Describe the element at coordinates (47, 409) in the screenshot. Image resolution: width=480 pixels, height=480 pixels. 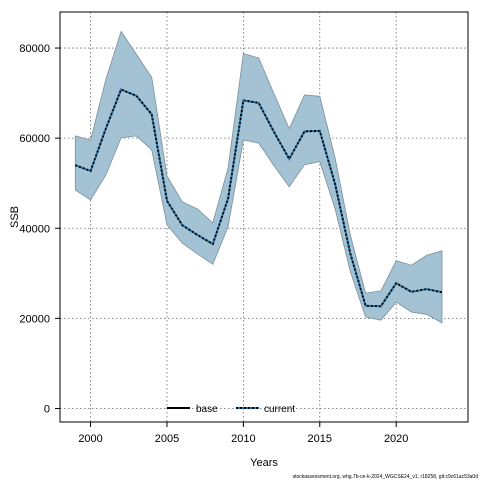
I see `y-tick-label-0: 0` at that location.